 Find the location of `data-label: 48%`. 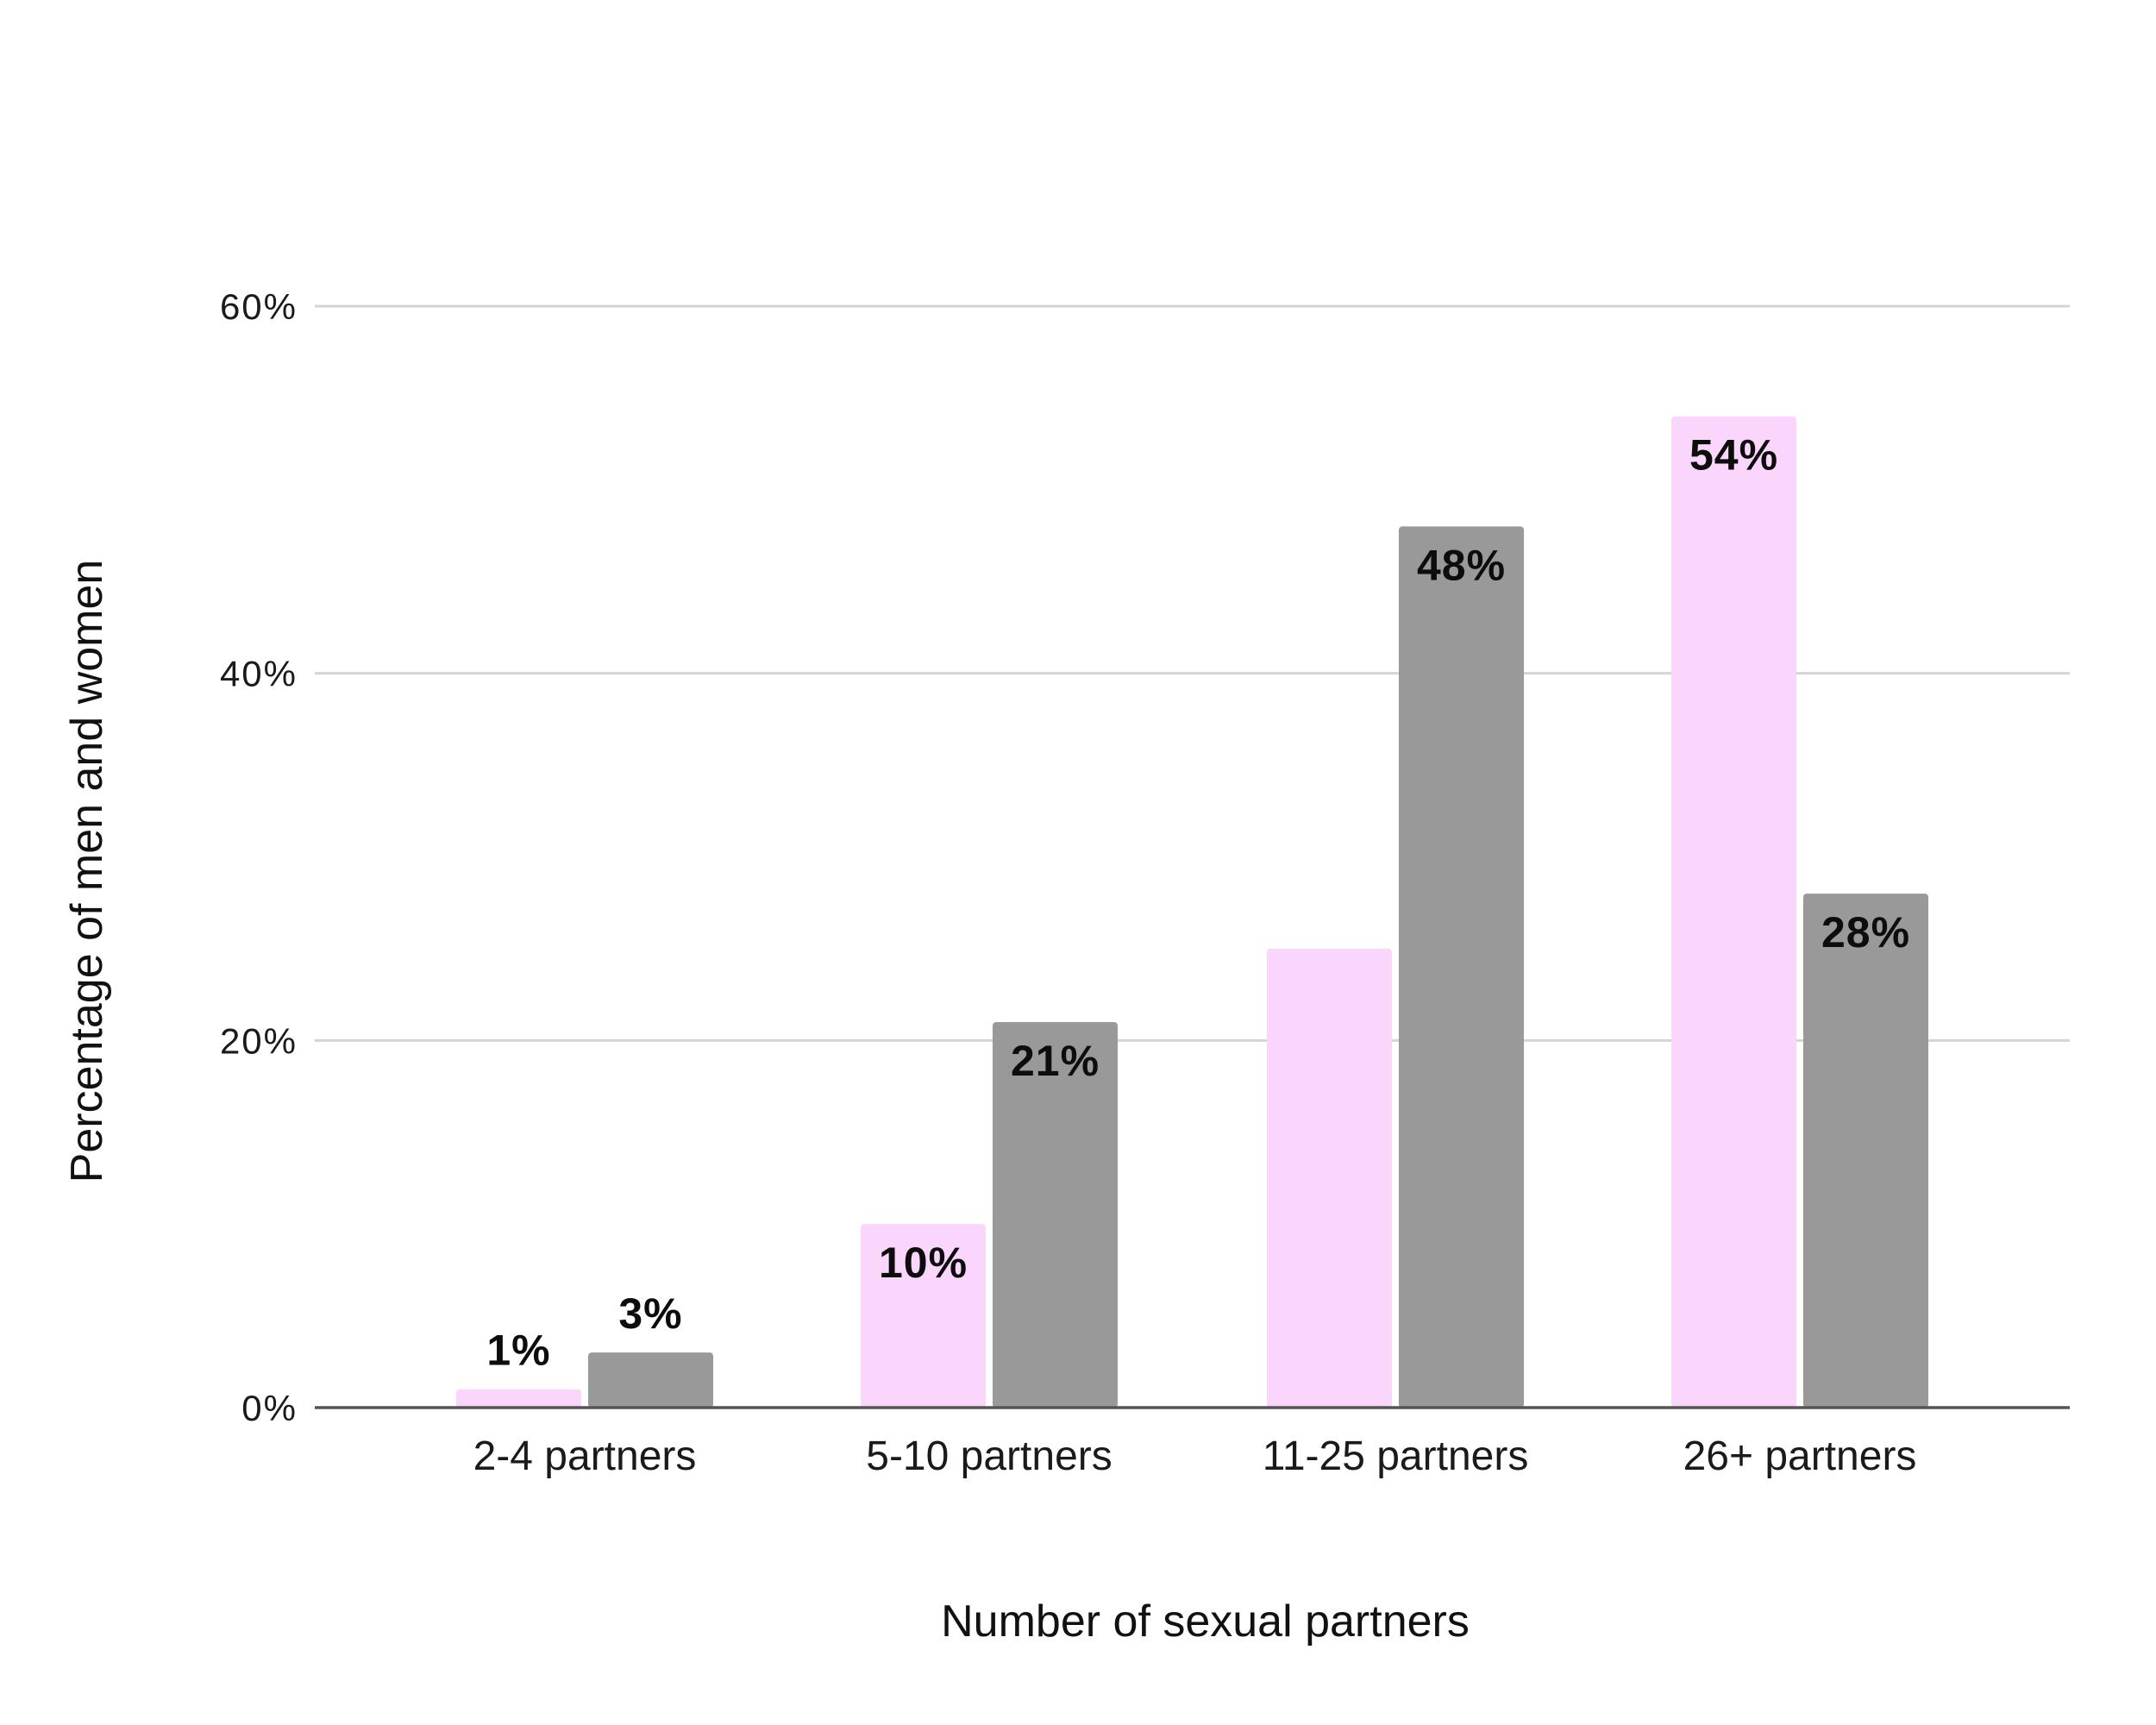

data-label: 48% is located at coordinates (1461, 565).